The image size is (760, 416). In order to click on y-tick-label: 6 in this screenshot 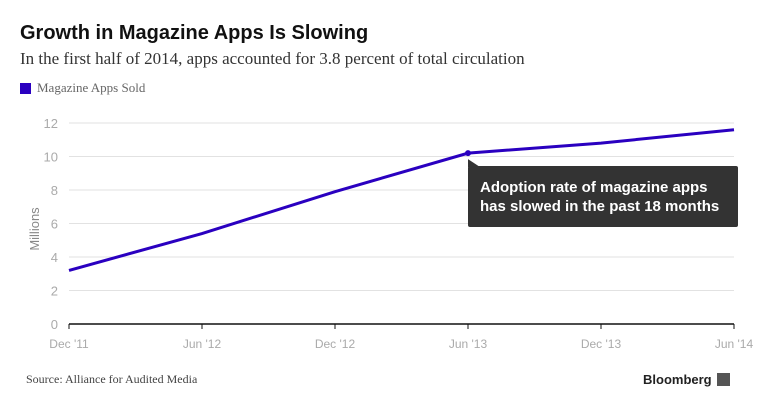, I will do `click(54, 224)`.